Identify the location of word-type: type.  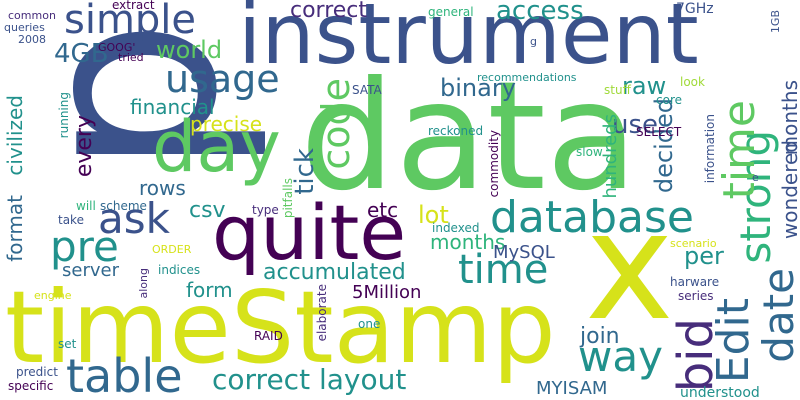
(265, 210).